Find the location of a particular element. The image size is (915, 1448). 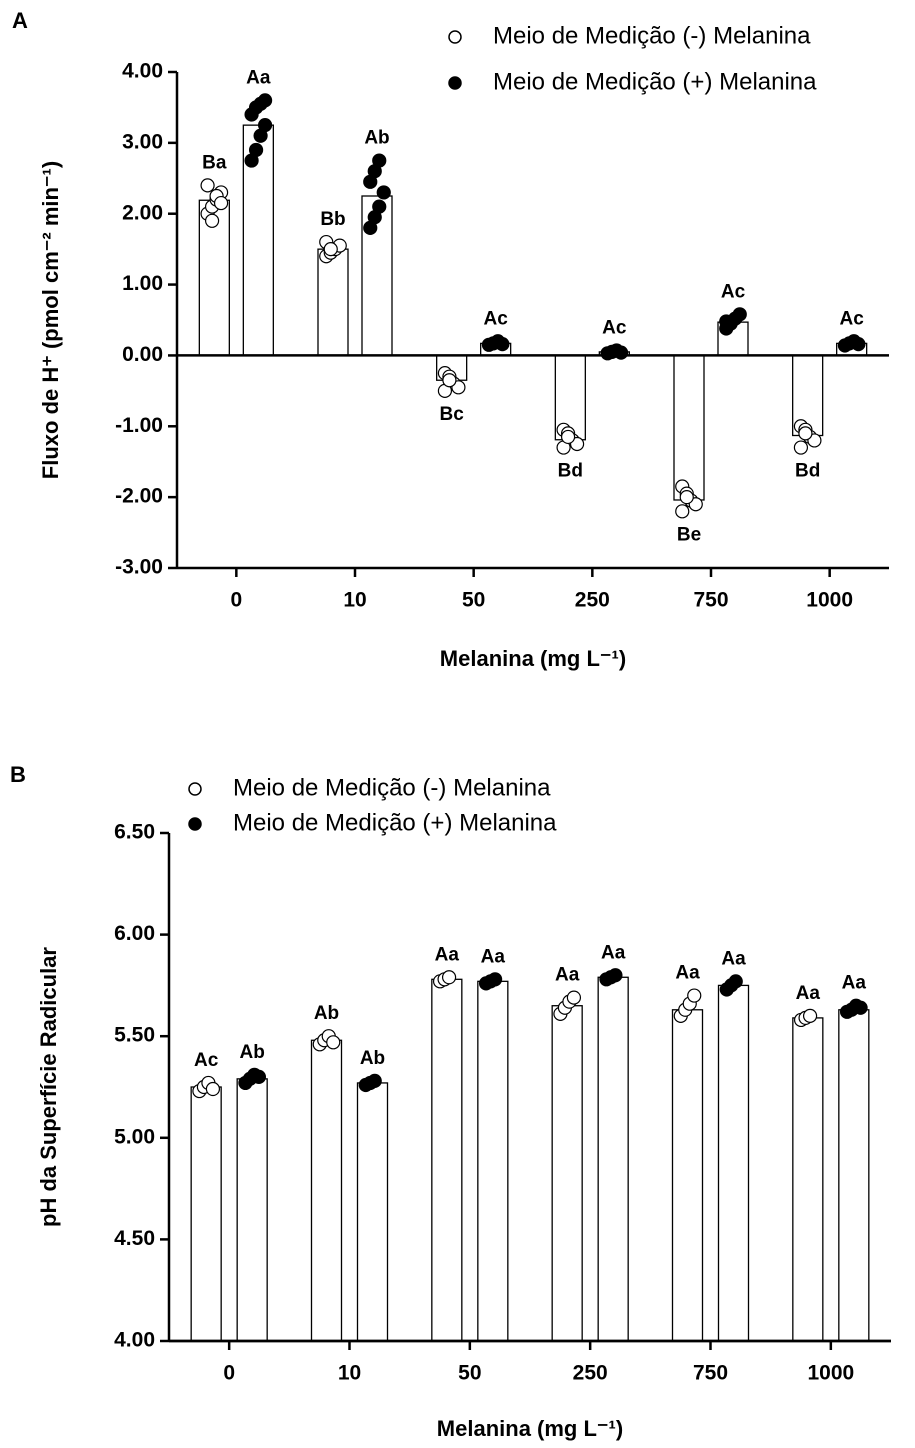

significance-letter: Bc is located at coordinates (452, 414).